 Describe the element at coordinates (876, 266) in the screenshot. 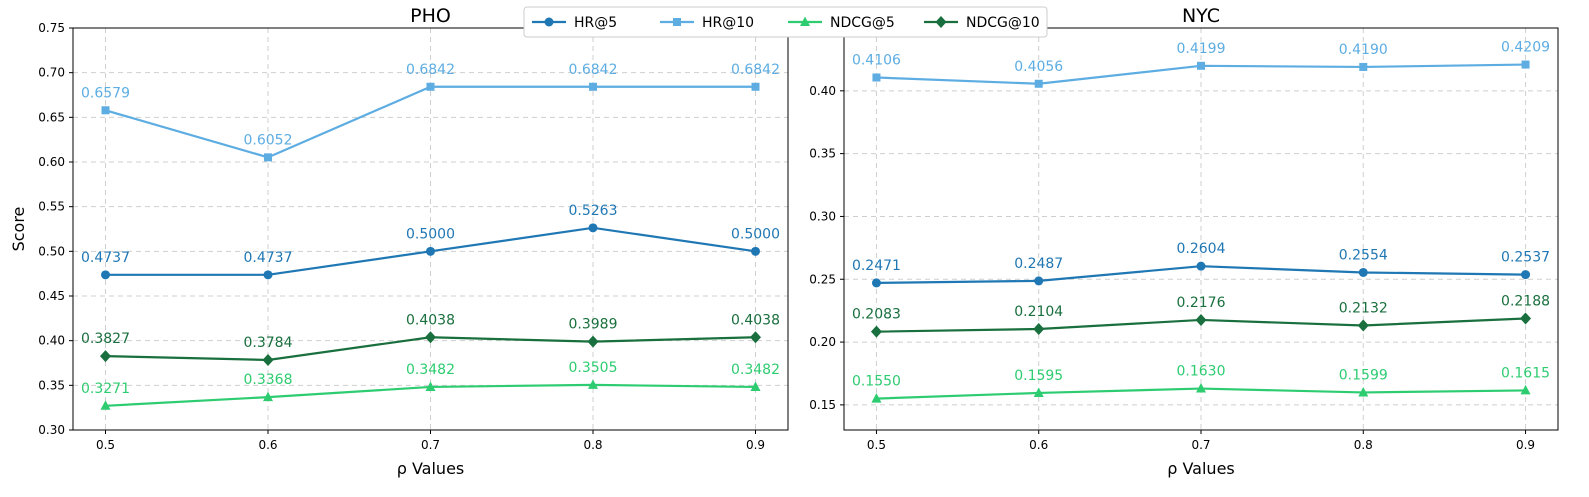

I see `data-label: 0.2471` at that location.